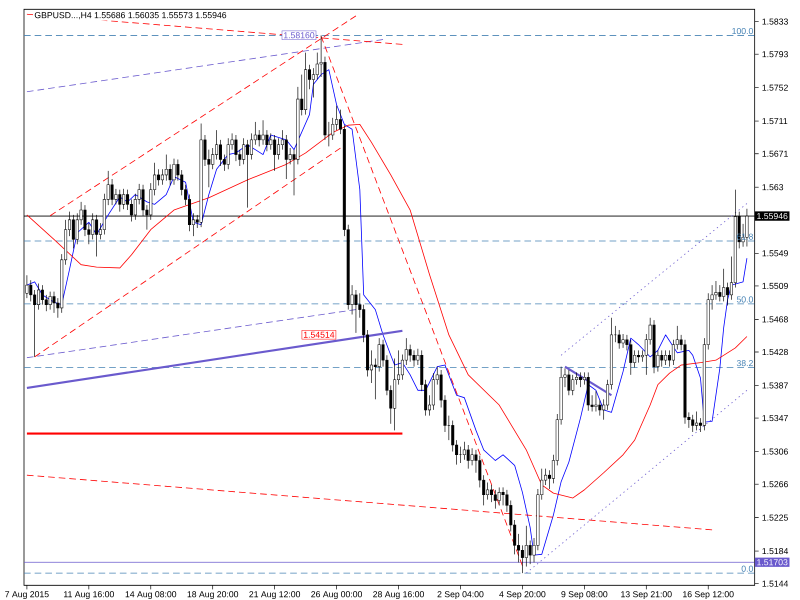  Describe the element at coordinates (319, 335) in the screenshot. I see `annotation: 1.54514` at that location.